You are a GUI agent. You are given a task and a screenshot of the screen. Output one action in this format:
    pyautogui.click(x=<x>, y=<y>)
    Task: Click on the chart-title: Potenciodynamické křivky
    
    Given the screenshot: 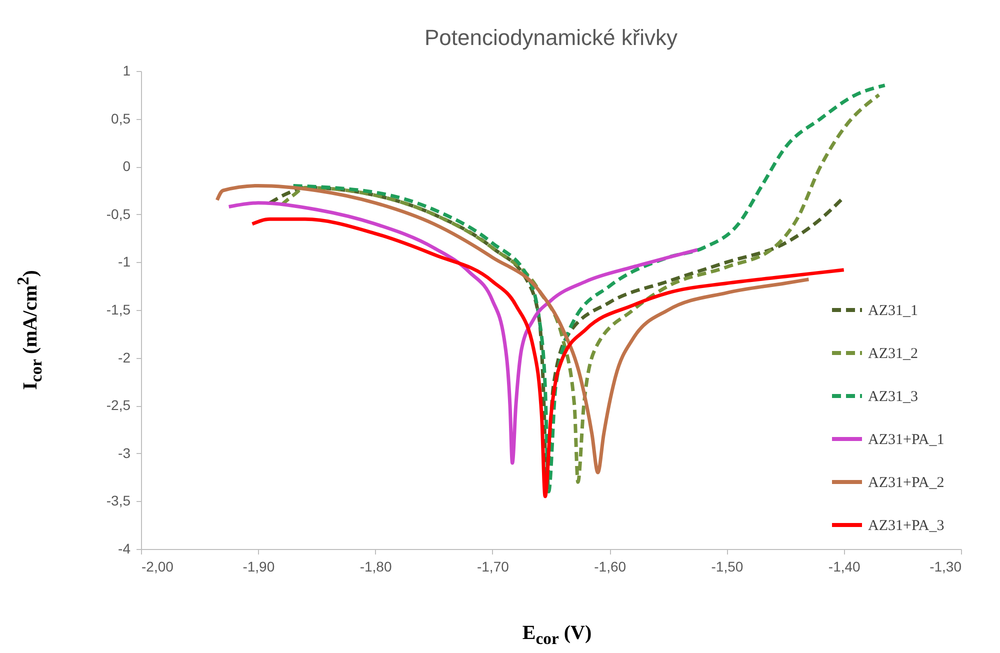 What is the action you would take?
    pyautogui.click(x=551, y=37)
    